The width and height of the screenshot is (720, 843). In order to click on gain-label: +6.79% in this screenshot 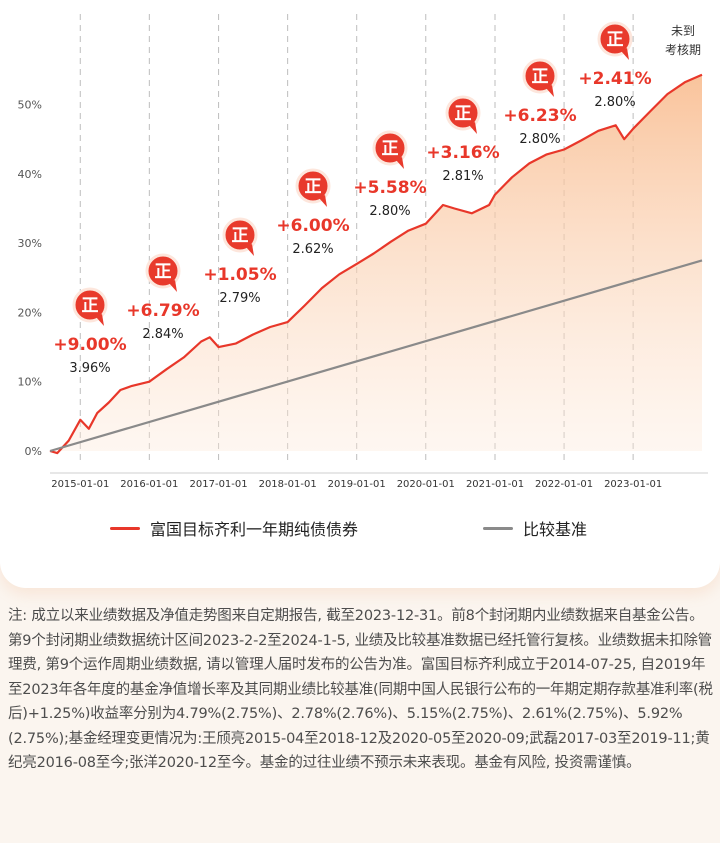, I will do `click(162, 311)`.